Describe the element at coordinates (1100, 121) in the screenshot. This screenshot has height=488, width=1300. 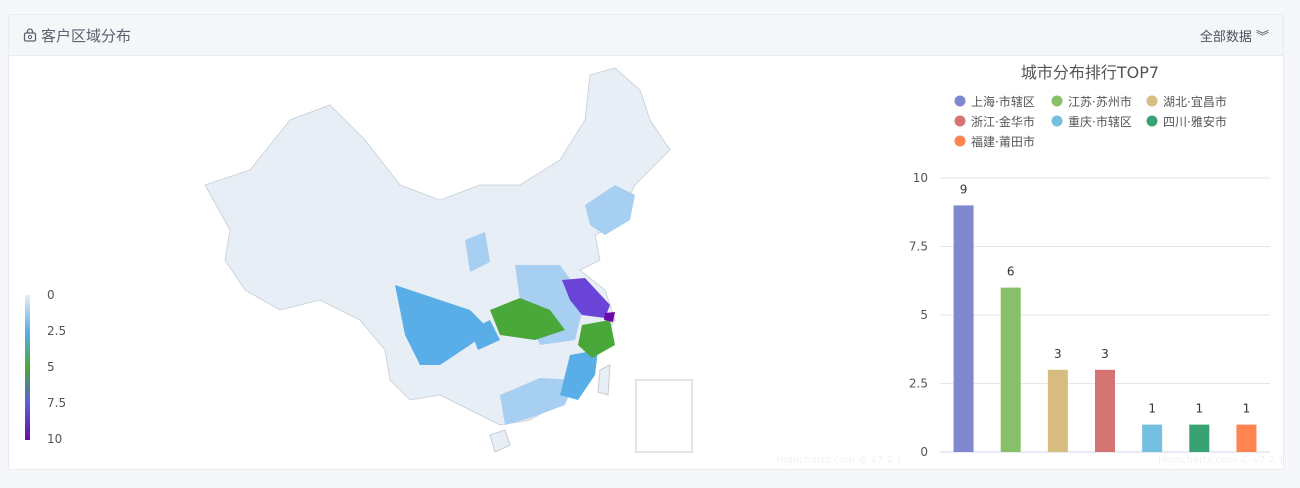
I see `legend-label: 重庆·市辖区` at that location.